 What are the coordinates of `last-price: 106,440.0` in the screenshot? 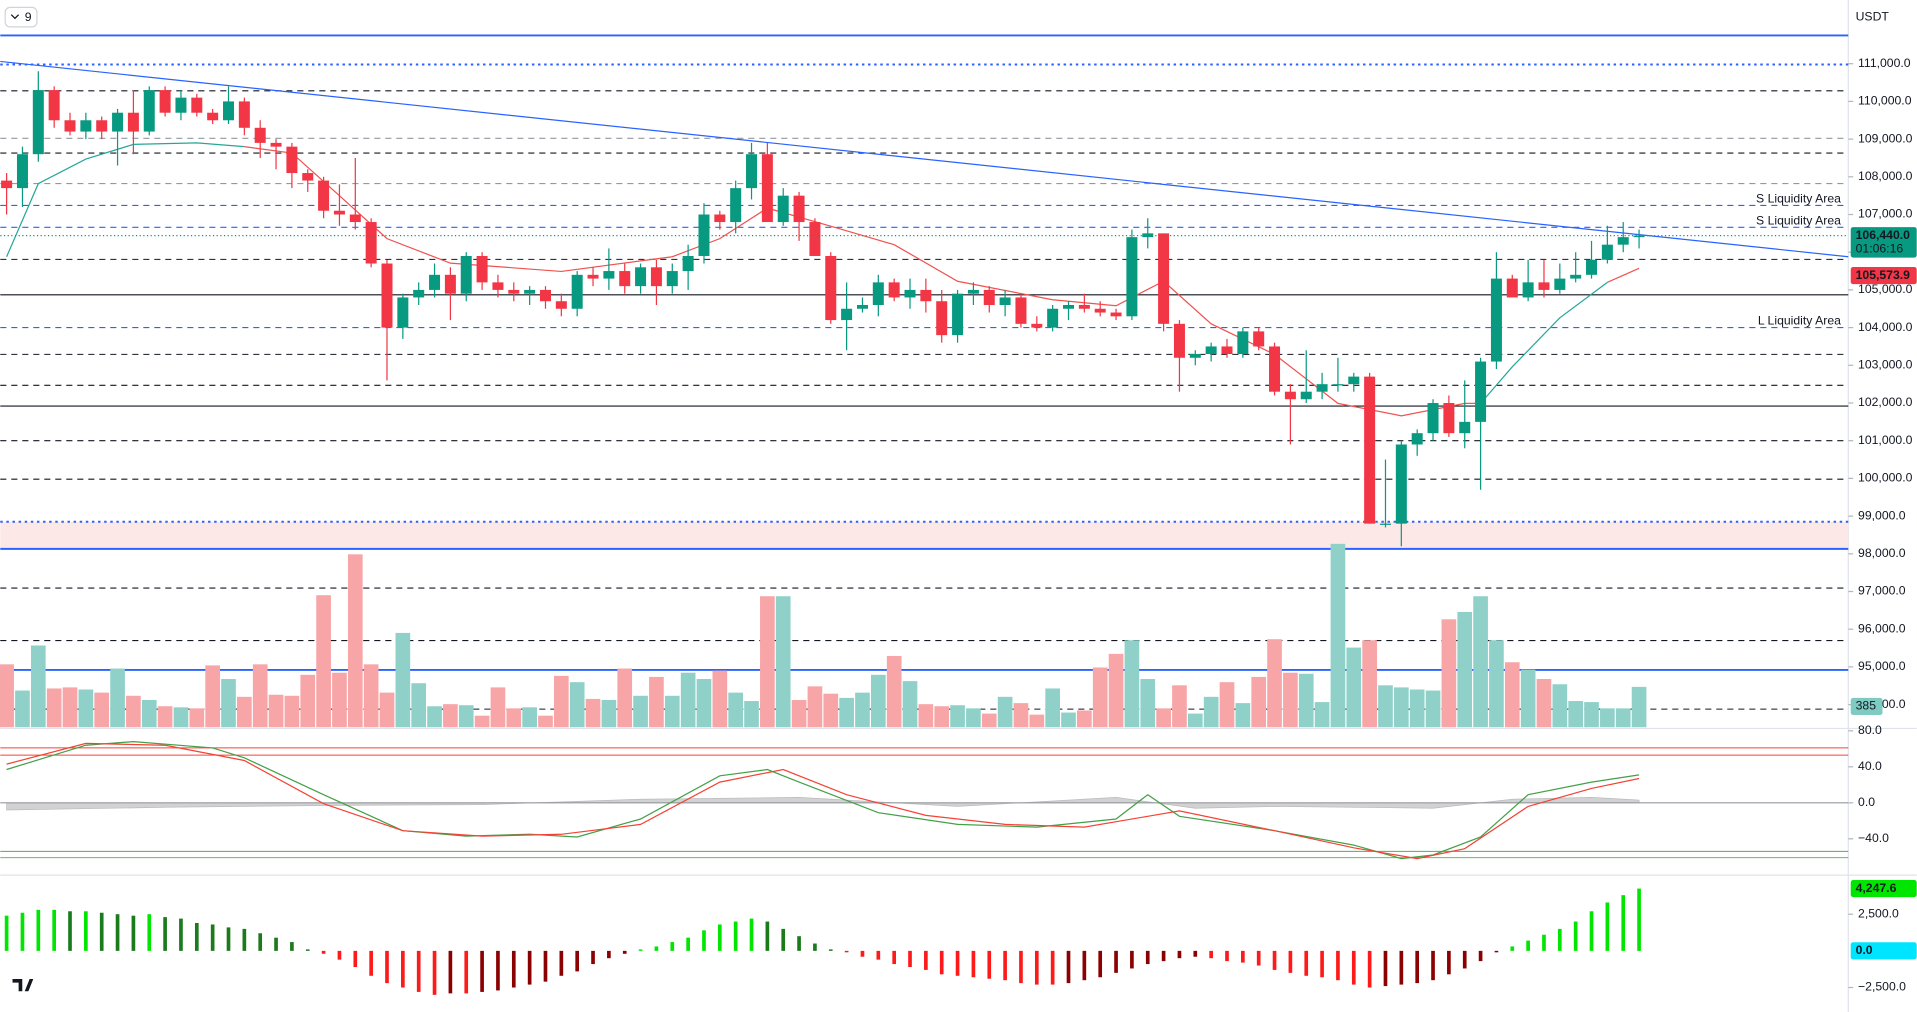 It's located at (1883, 235).